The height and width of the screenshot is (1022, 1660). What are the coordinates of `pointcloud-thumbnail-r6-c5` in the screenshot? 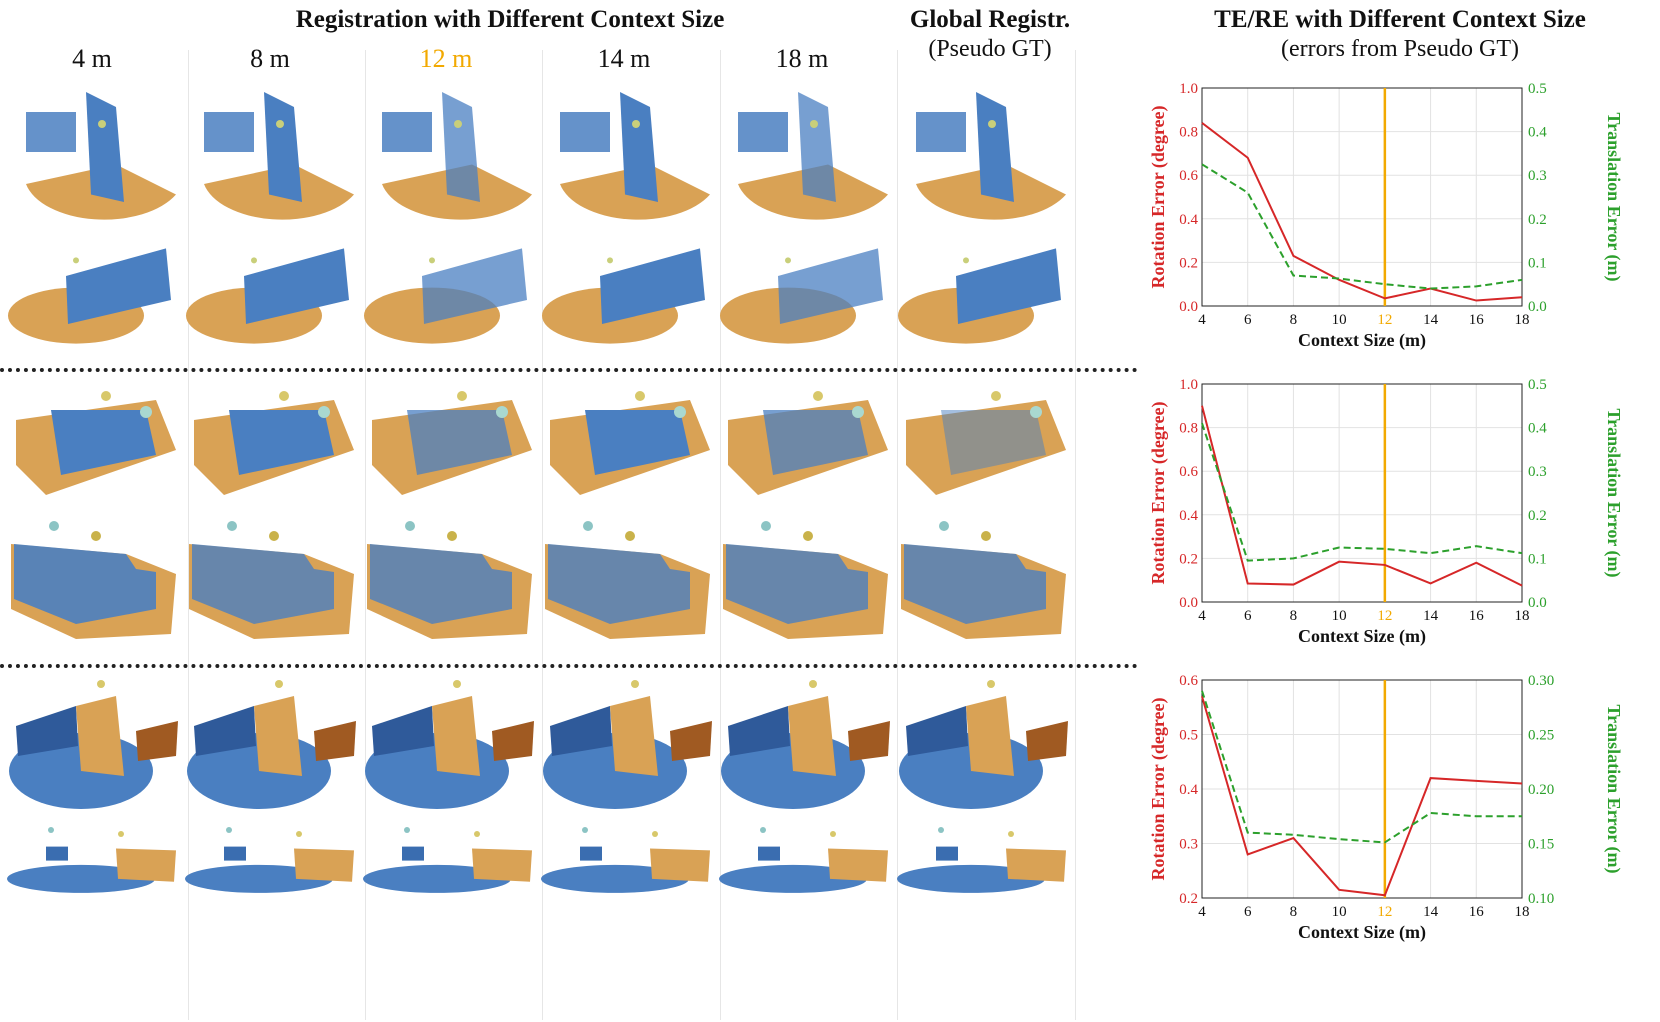 It's located at (806, 867).